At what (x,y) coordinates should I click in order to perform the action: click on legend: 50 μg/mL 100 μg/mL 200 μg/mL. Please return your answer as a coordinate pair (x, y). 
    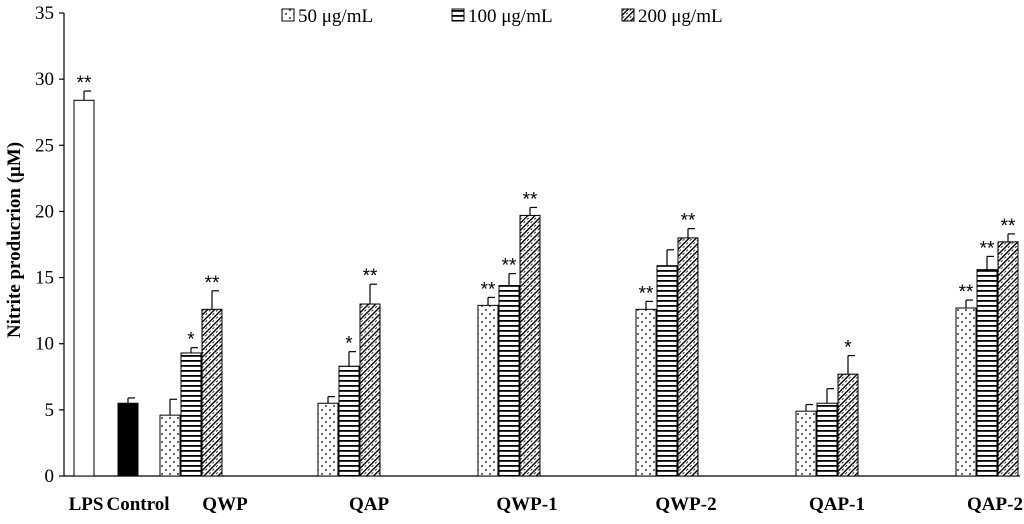
    Looking at the image, I should click on (502, 16).